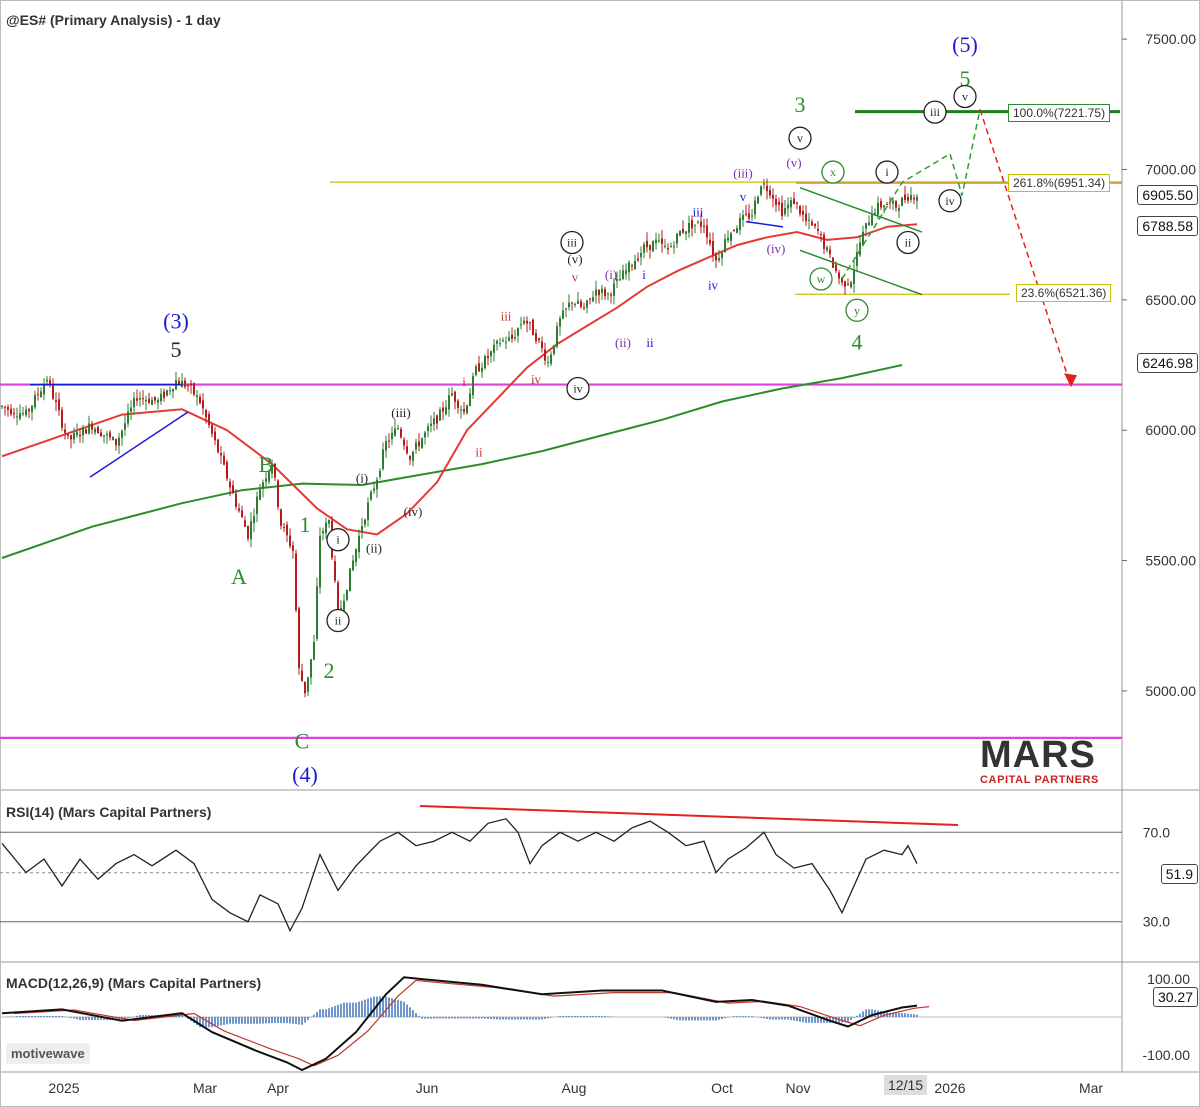  I want to click on wave-label: (v), so click(793, 162).